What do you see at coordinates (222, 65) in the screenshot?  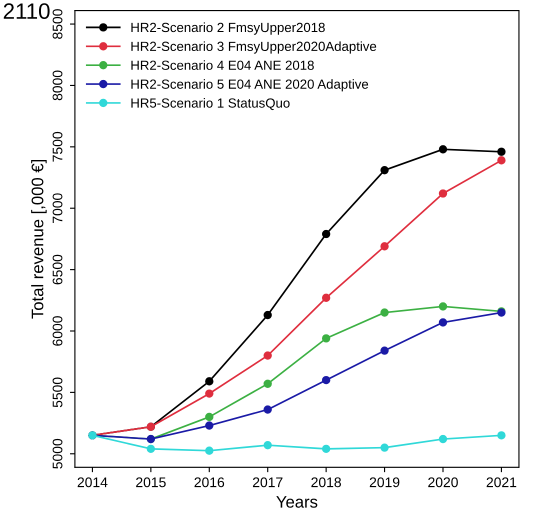 I see `legend-label: HR2-Scenario 4 E04 ANE 2018` at bounding box center [222, 65].